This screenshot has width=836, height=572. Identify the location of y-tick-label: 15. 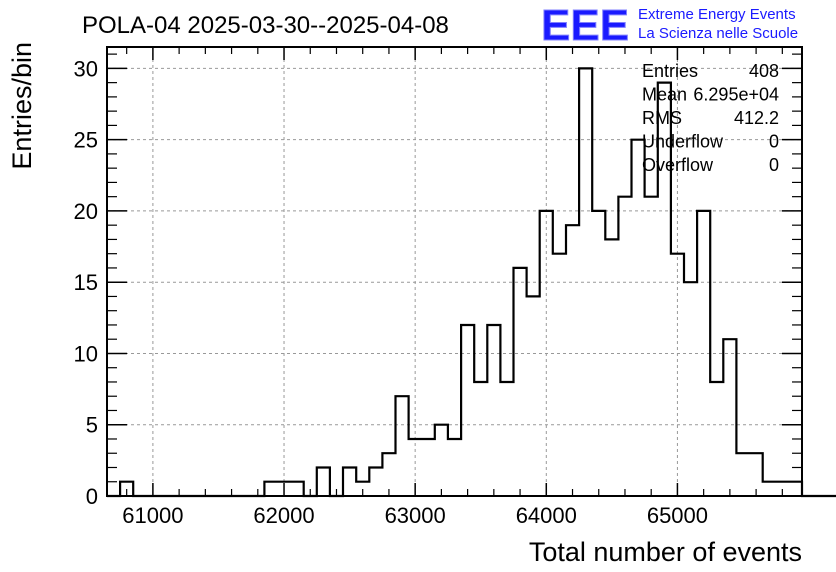
(86, 282).